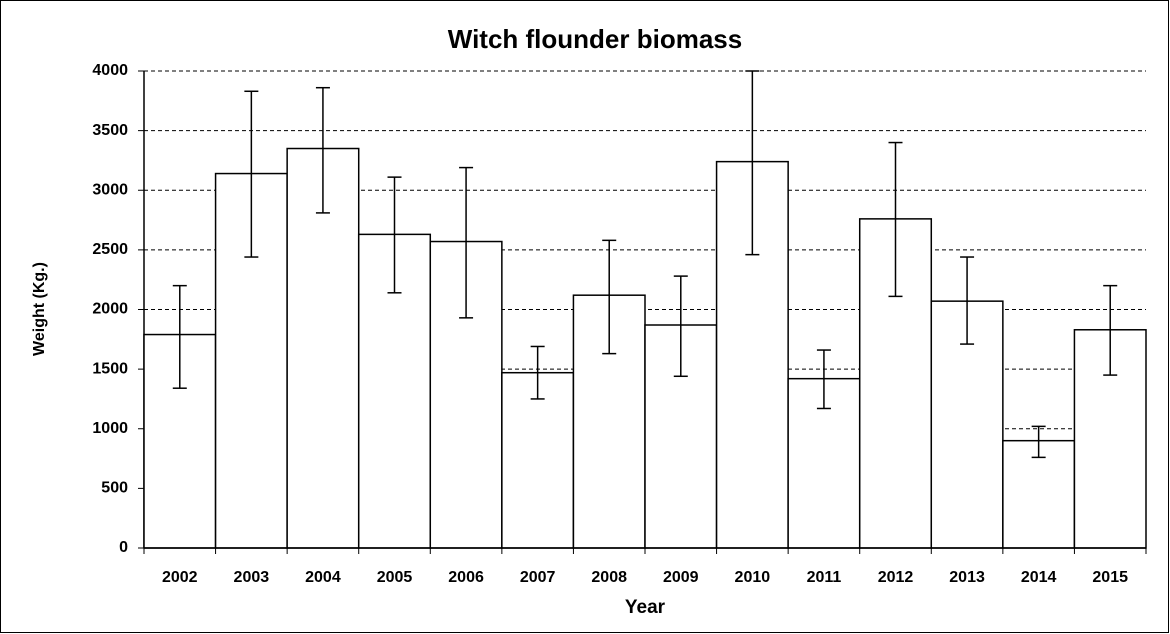 Image resolution: width=1170 pixels, height=634 pixels. I want to click on y-tick-label: 1500, so click(110, 368).